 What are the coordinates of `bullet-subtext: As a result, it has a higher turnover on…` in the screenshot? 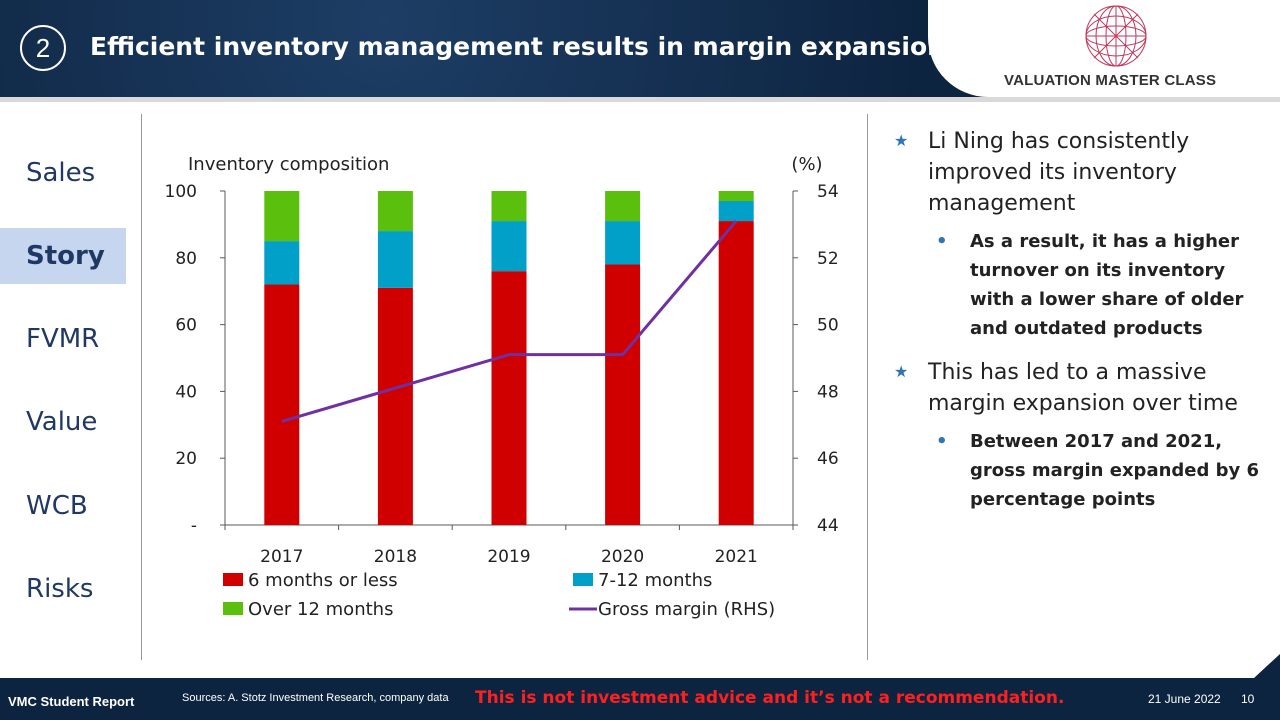 It's located at (1107, 285).